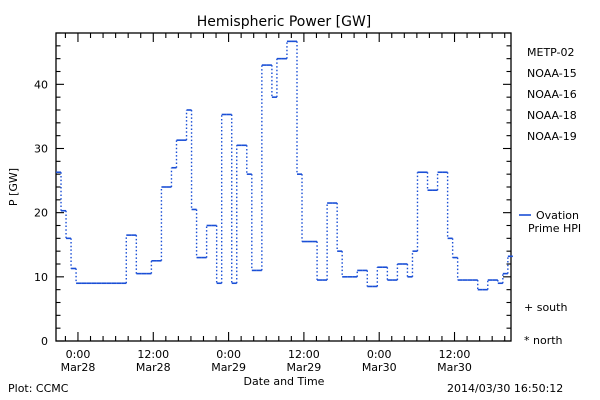 This screenshot has width=600, height=400. I want to click on y-tick-label: 40, so click(41, 84).